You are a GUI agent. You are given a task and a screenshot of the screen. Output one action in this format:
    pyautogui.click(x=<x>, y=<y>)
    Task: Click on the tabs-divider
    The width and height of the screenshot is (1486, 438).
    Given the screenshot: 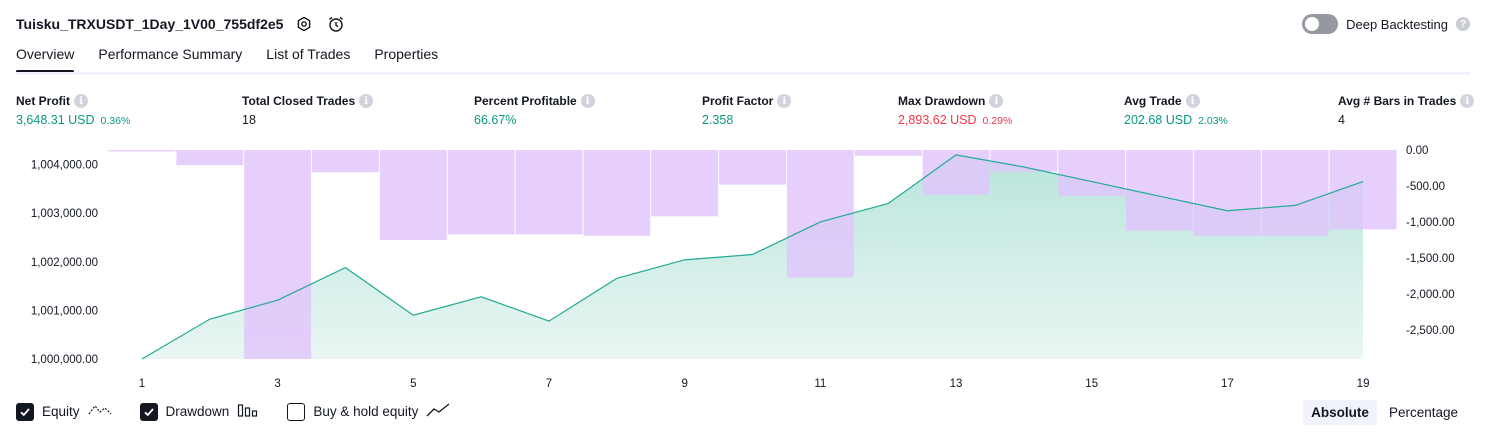 What is the action you would take?
    pyautogui.click(x=743, y=73)
    